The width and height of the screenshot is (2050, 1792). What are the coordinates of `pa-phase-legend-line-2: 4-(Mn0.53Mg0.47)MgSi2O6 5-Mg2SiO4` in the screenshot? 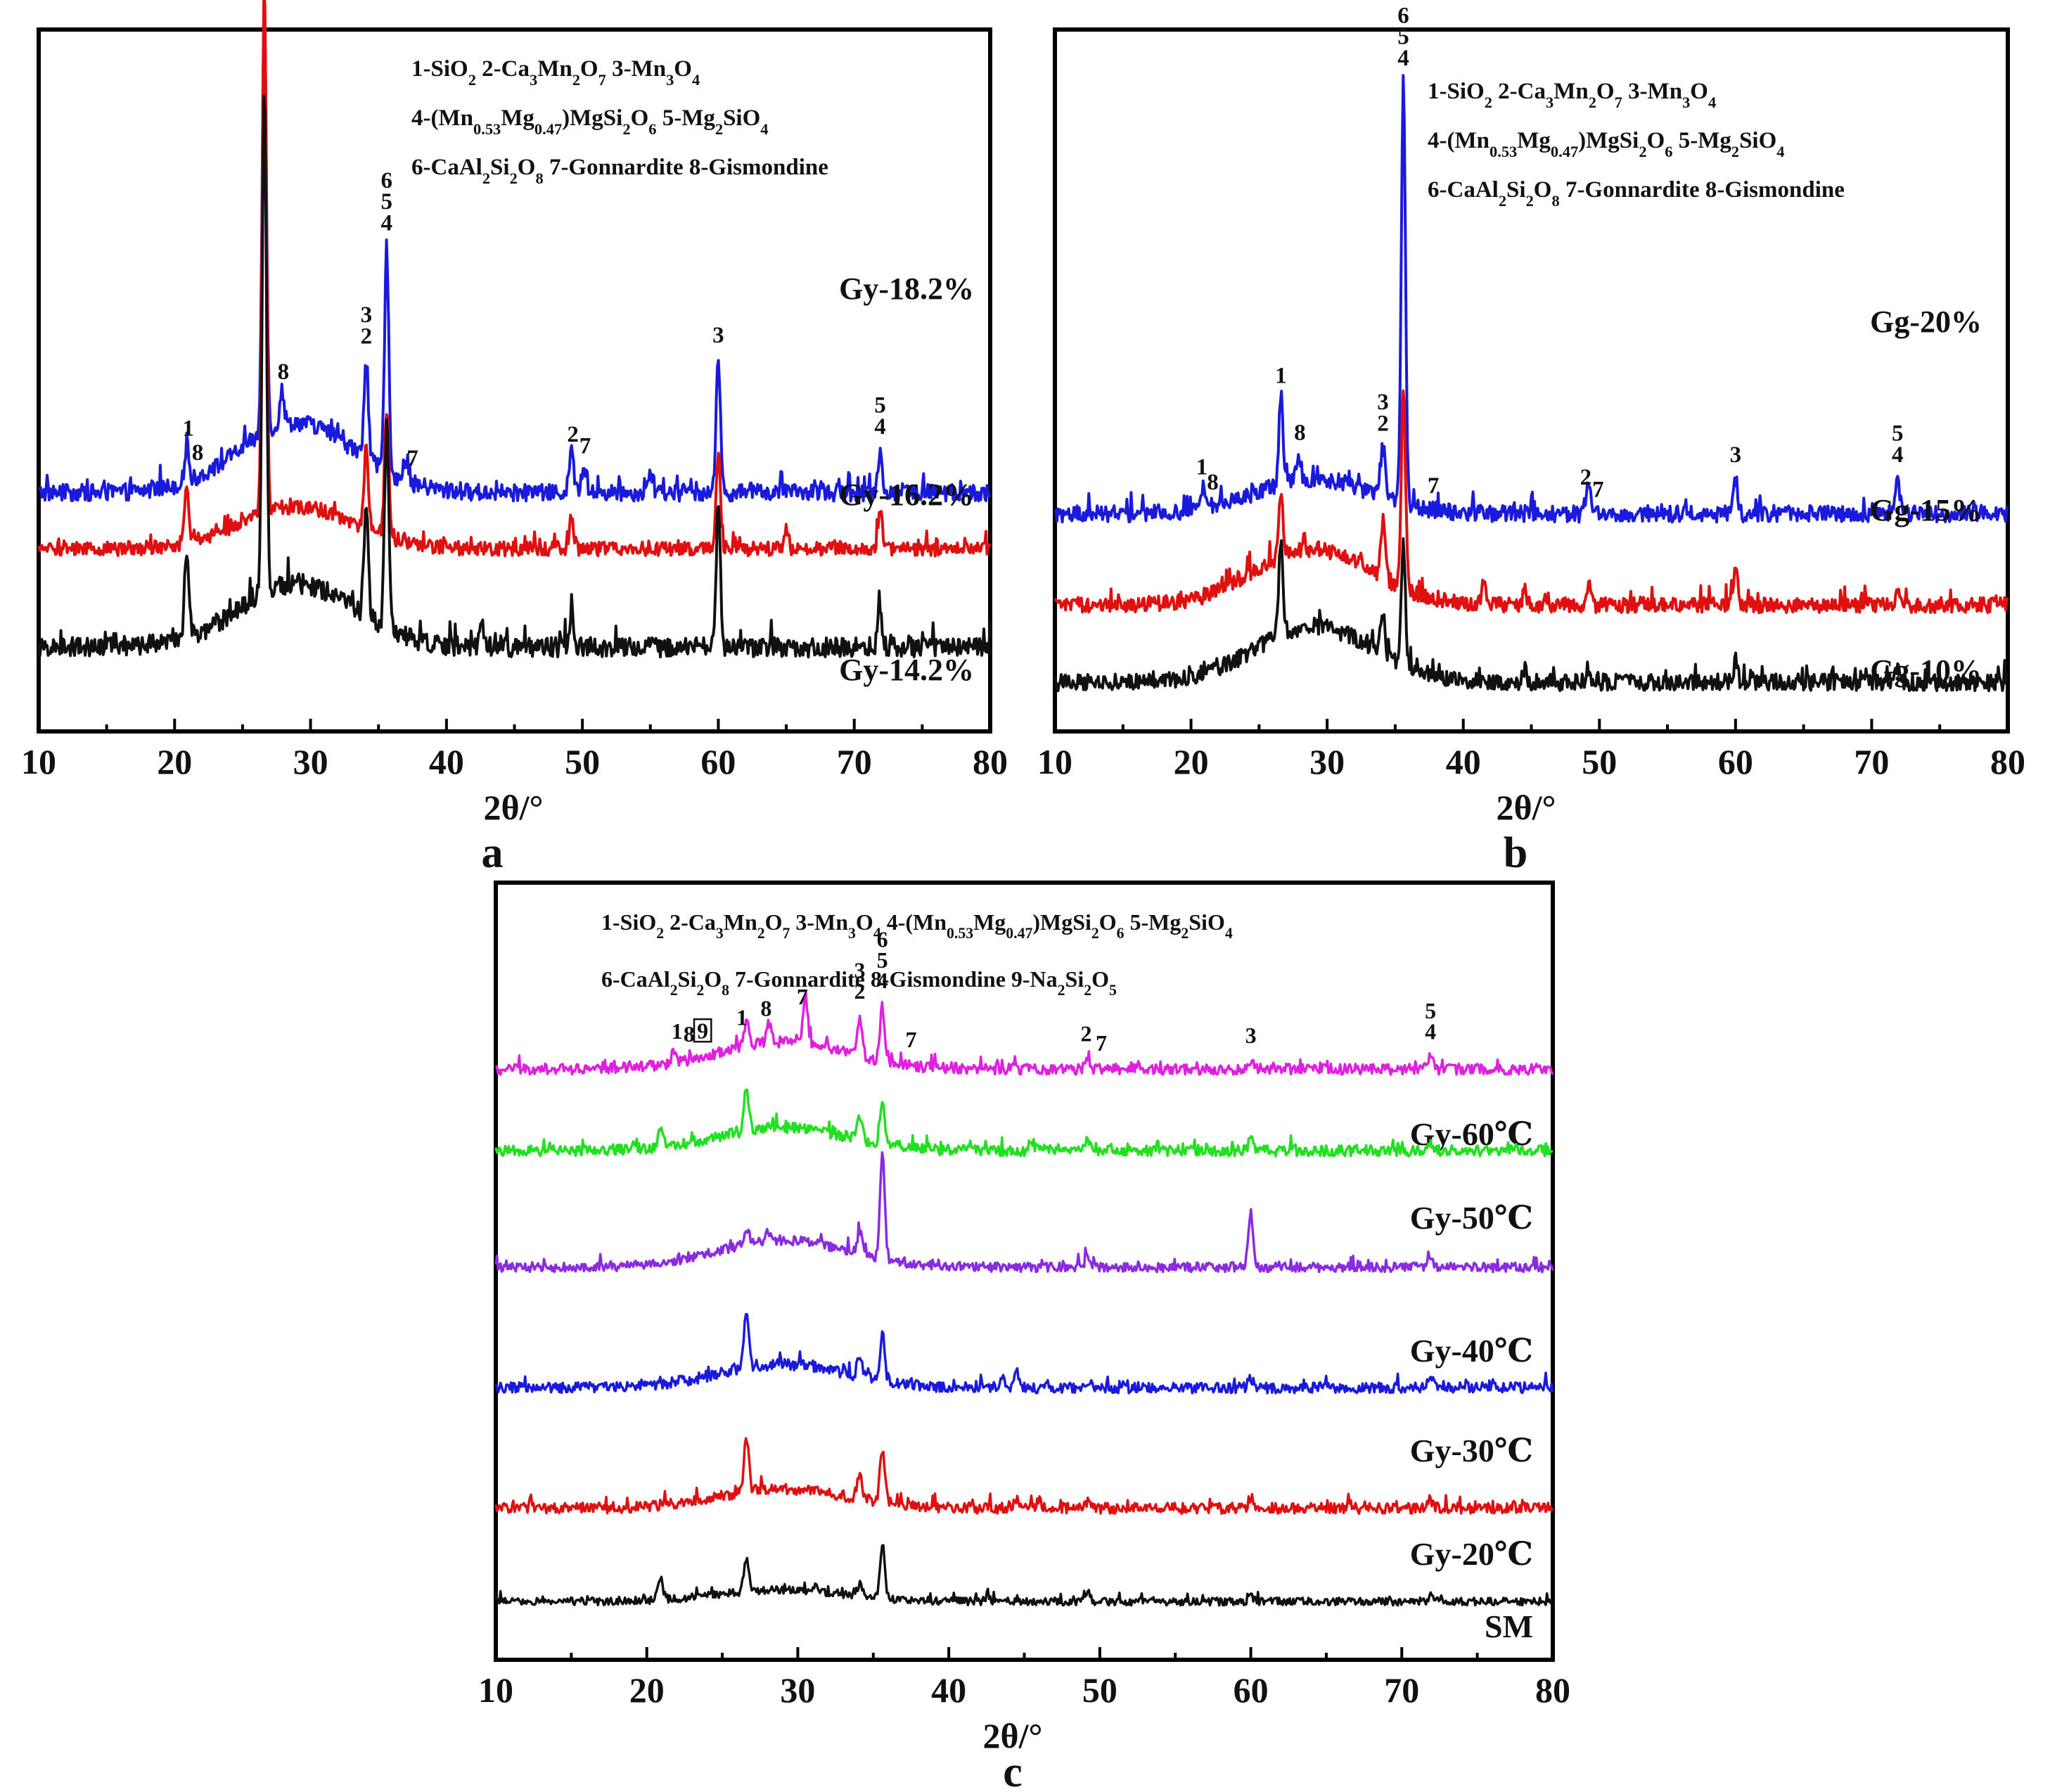 It's located at (589, 122).